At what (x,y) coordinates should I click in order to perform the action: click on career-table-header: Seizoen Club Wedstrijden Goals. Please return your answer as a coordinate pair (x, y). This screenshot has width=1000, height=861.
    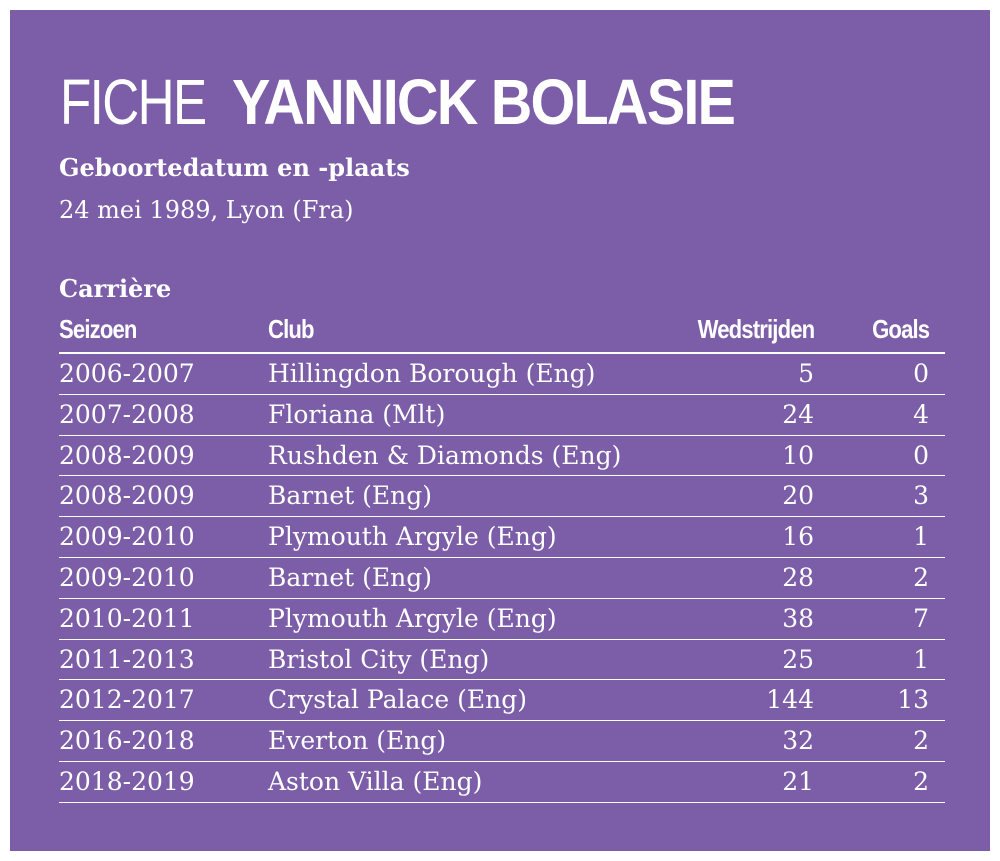
    Looking at the image, I should click on (500, 332).